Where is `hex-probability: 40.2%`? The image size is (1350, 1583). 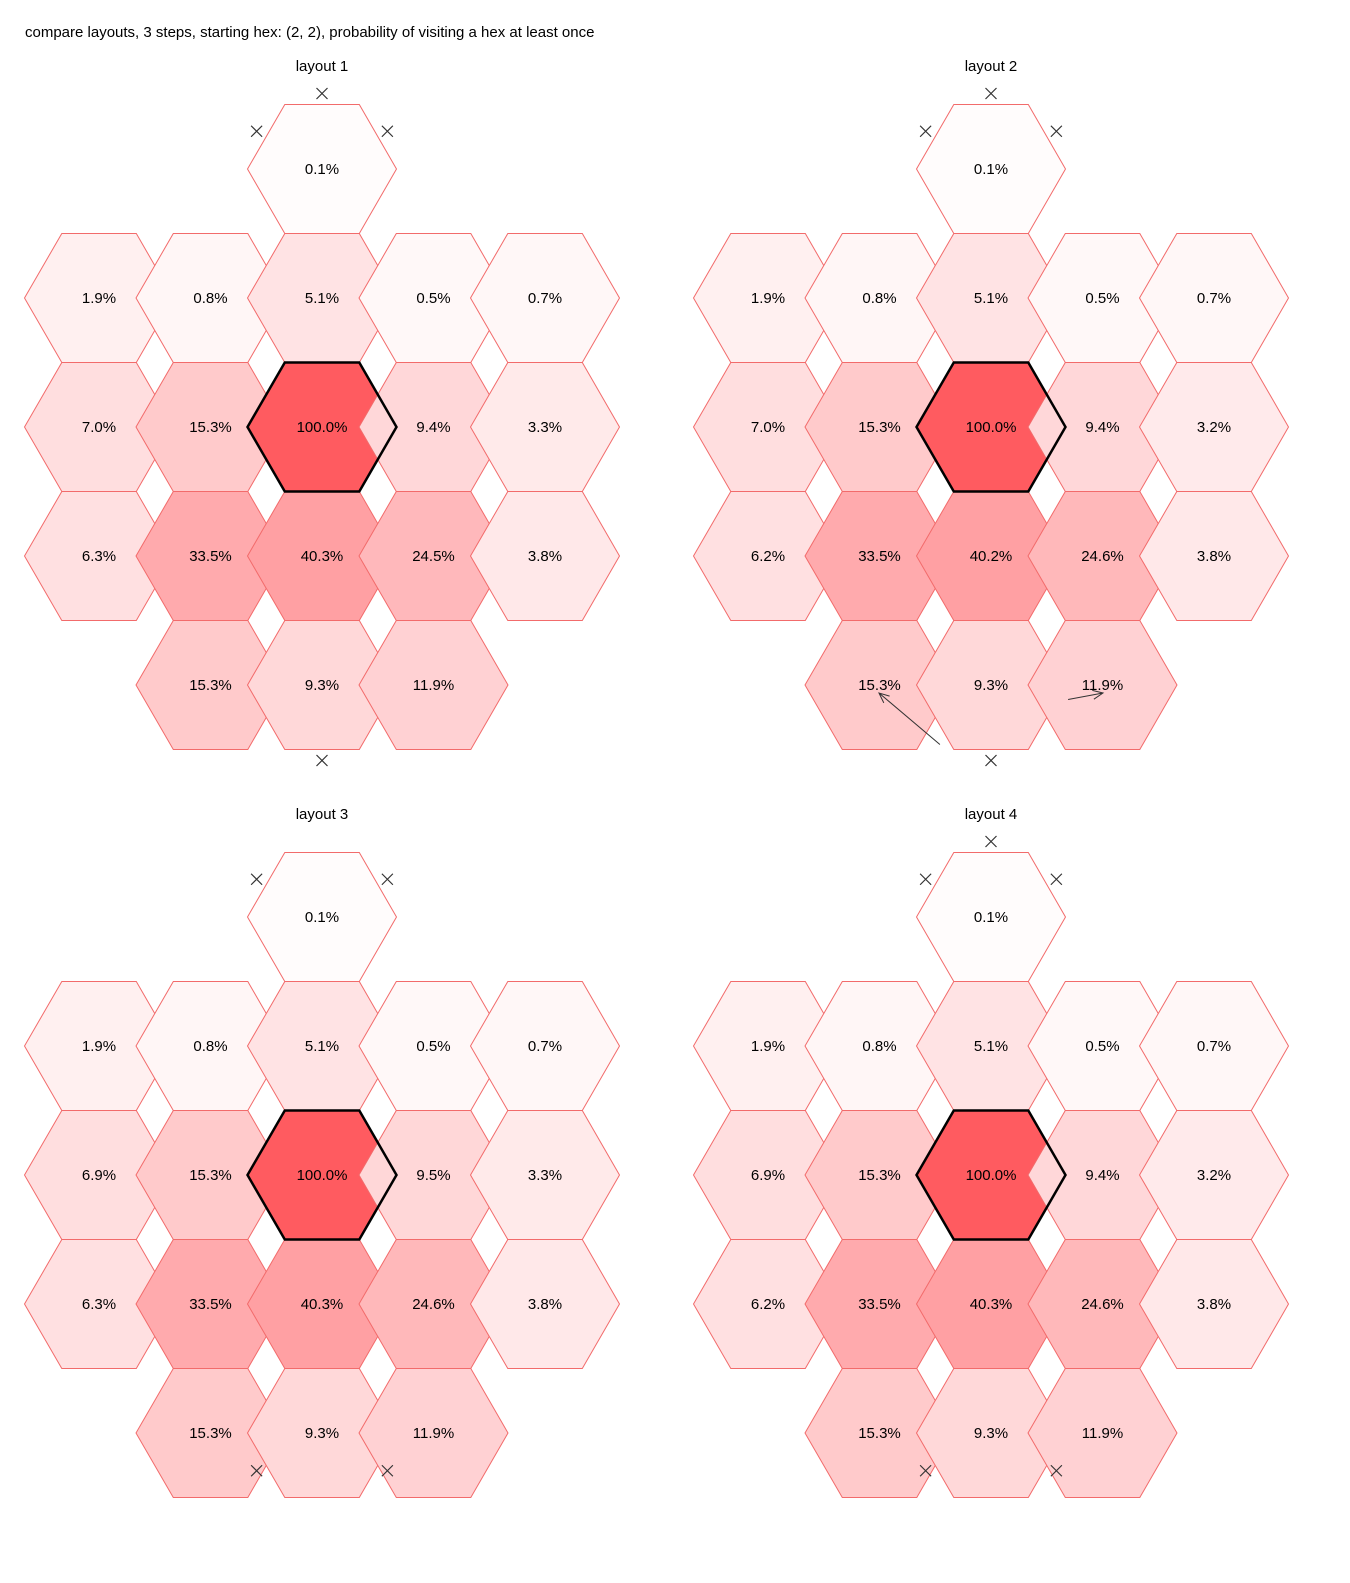 hex-probability: 40.2% is located at coordinates (991, 556).